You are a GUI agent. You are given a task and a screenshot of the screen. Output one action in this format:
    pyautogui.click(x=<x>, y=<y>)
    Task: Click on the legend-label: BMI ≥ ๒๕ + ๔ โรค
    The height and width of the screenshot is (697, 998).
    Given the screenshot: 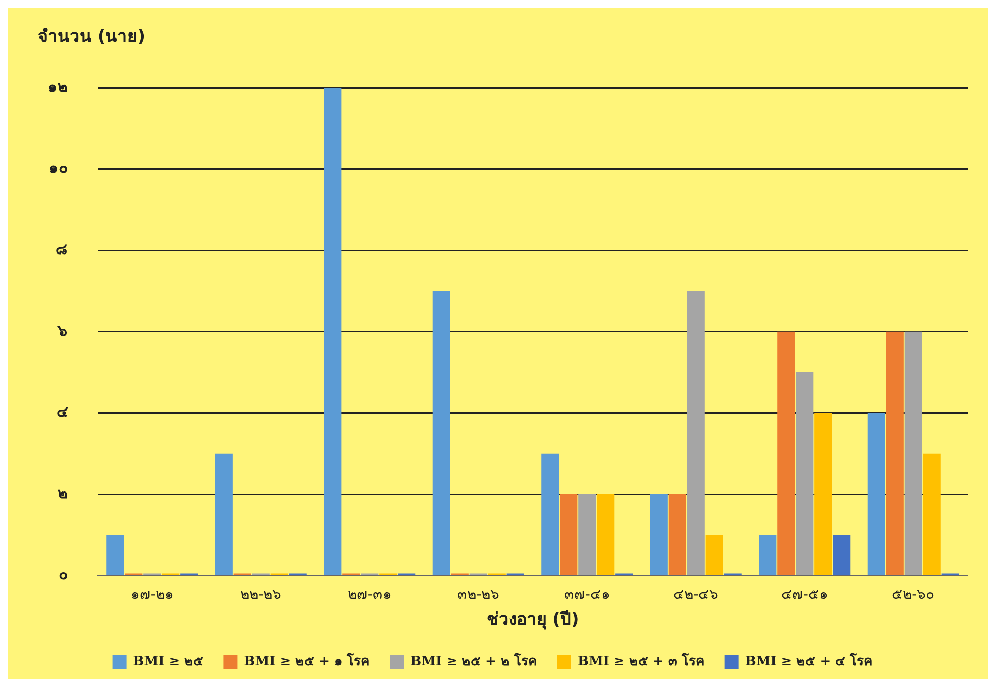 What is the action you would take?
    pyautogui.click(x=809, y=661)
    